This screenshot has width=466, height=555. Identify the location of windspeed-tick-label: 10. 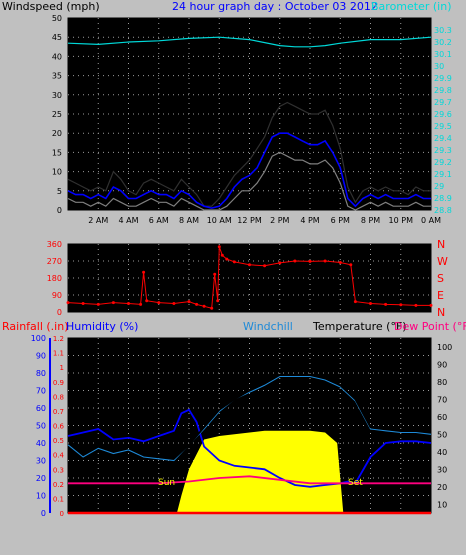
(57, 172).